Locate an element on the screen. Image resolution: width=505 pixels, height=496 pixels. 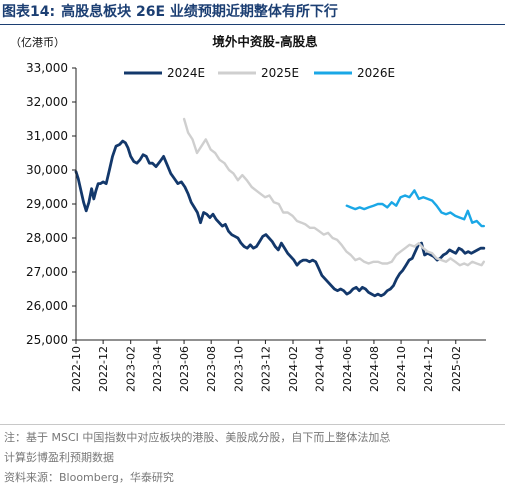
figure-label: 图表14: is located at coordinates (29, 12).